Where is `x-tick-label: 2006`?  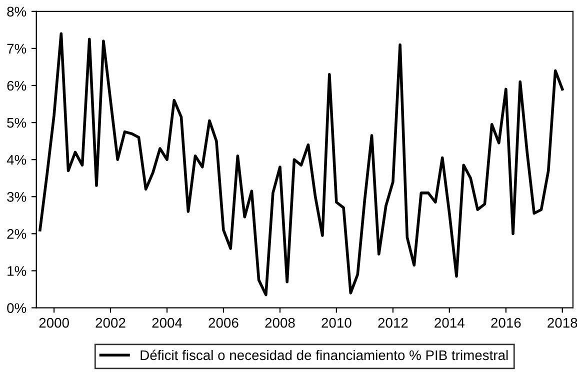 x-tick-label: 2006 is located at coordinates (223, 323).